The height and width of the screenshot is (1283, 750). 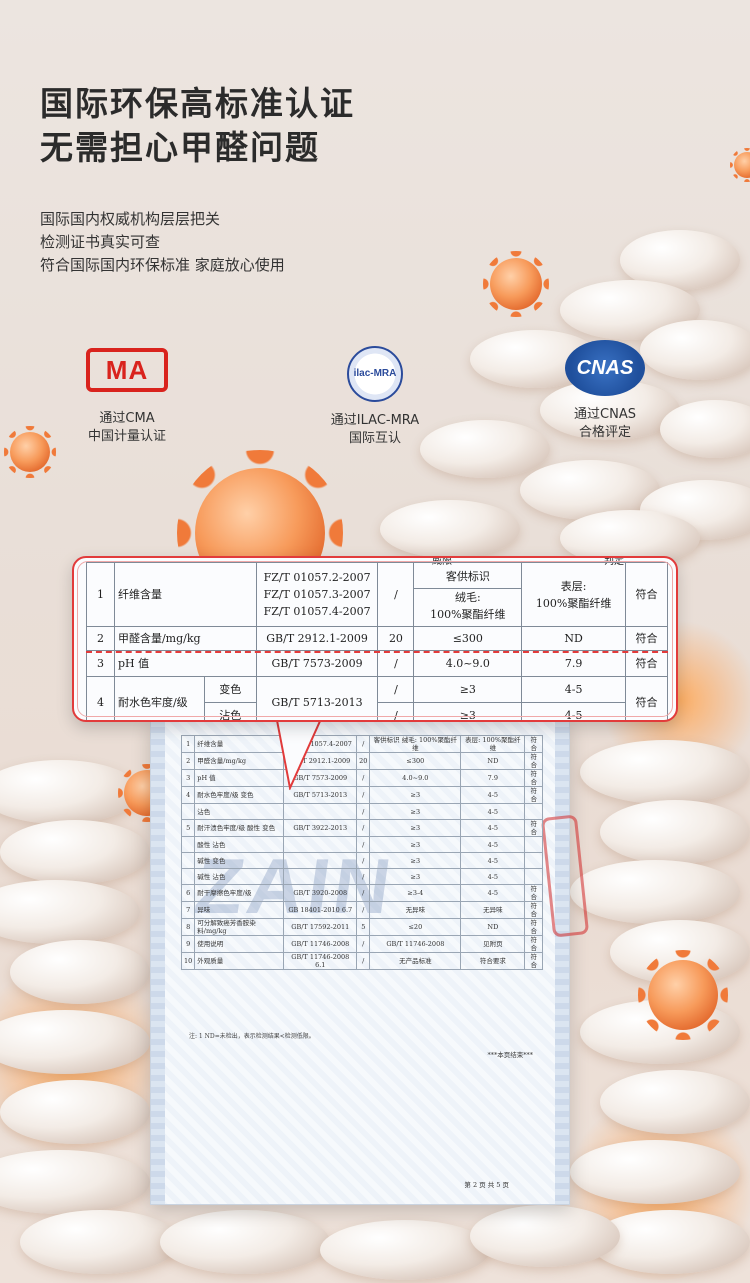 What do you see at coordinates (317, 638) in the screenshot?
I see `cell-standard: GB/T 2912.1-2009` at bounding box center [317, 638].